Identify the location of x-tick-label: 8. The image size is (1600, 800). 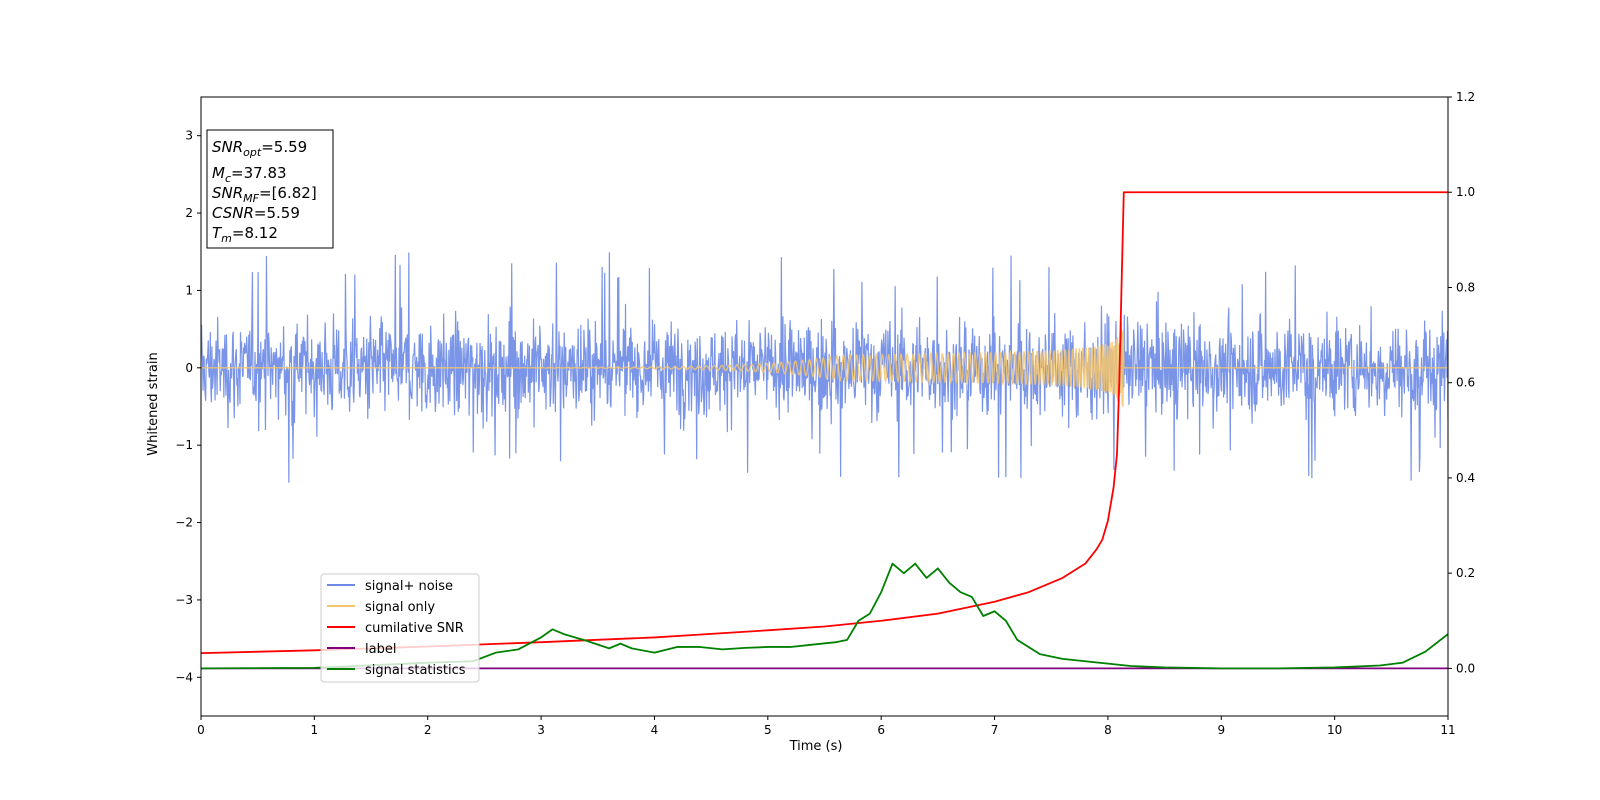
(1108, 730).